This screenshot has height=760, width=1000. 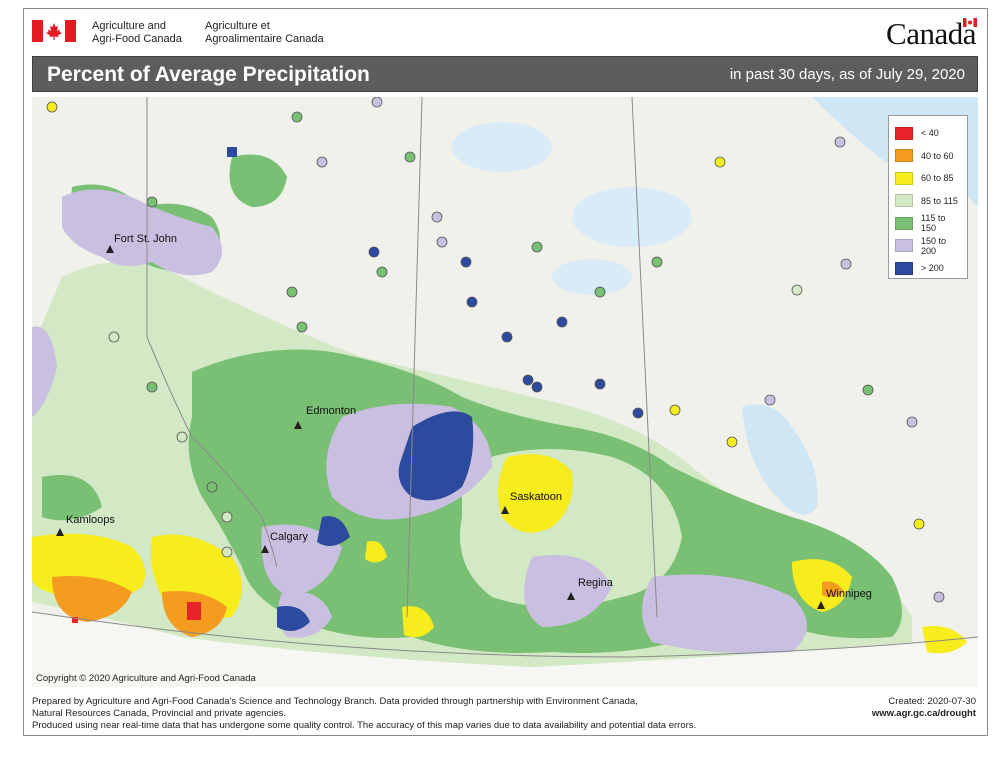 I want to click on city-label-fort-st-john: Fort St. John, so click(x=145, y=239).